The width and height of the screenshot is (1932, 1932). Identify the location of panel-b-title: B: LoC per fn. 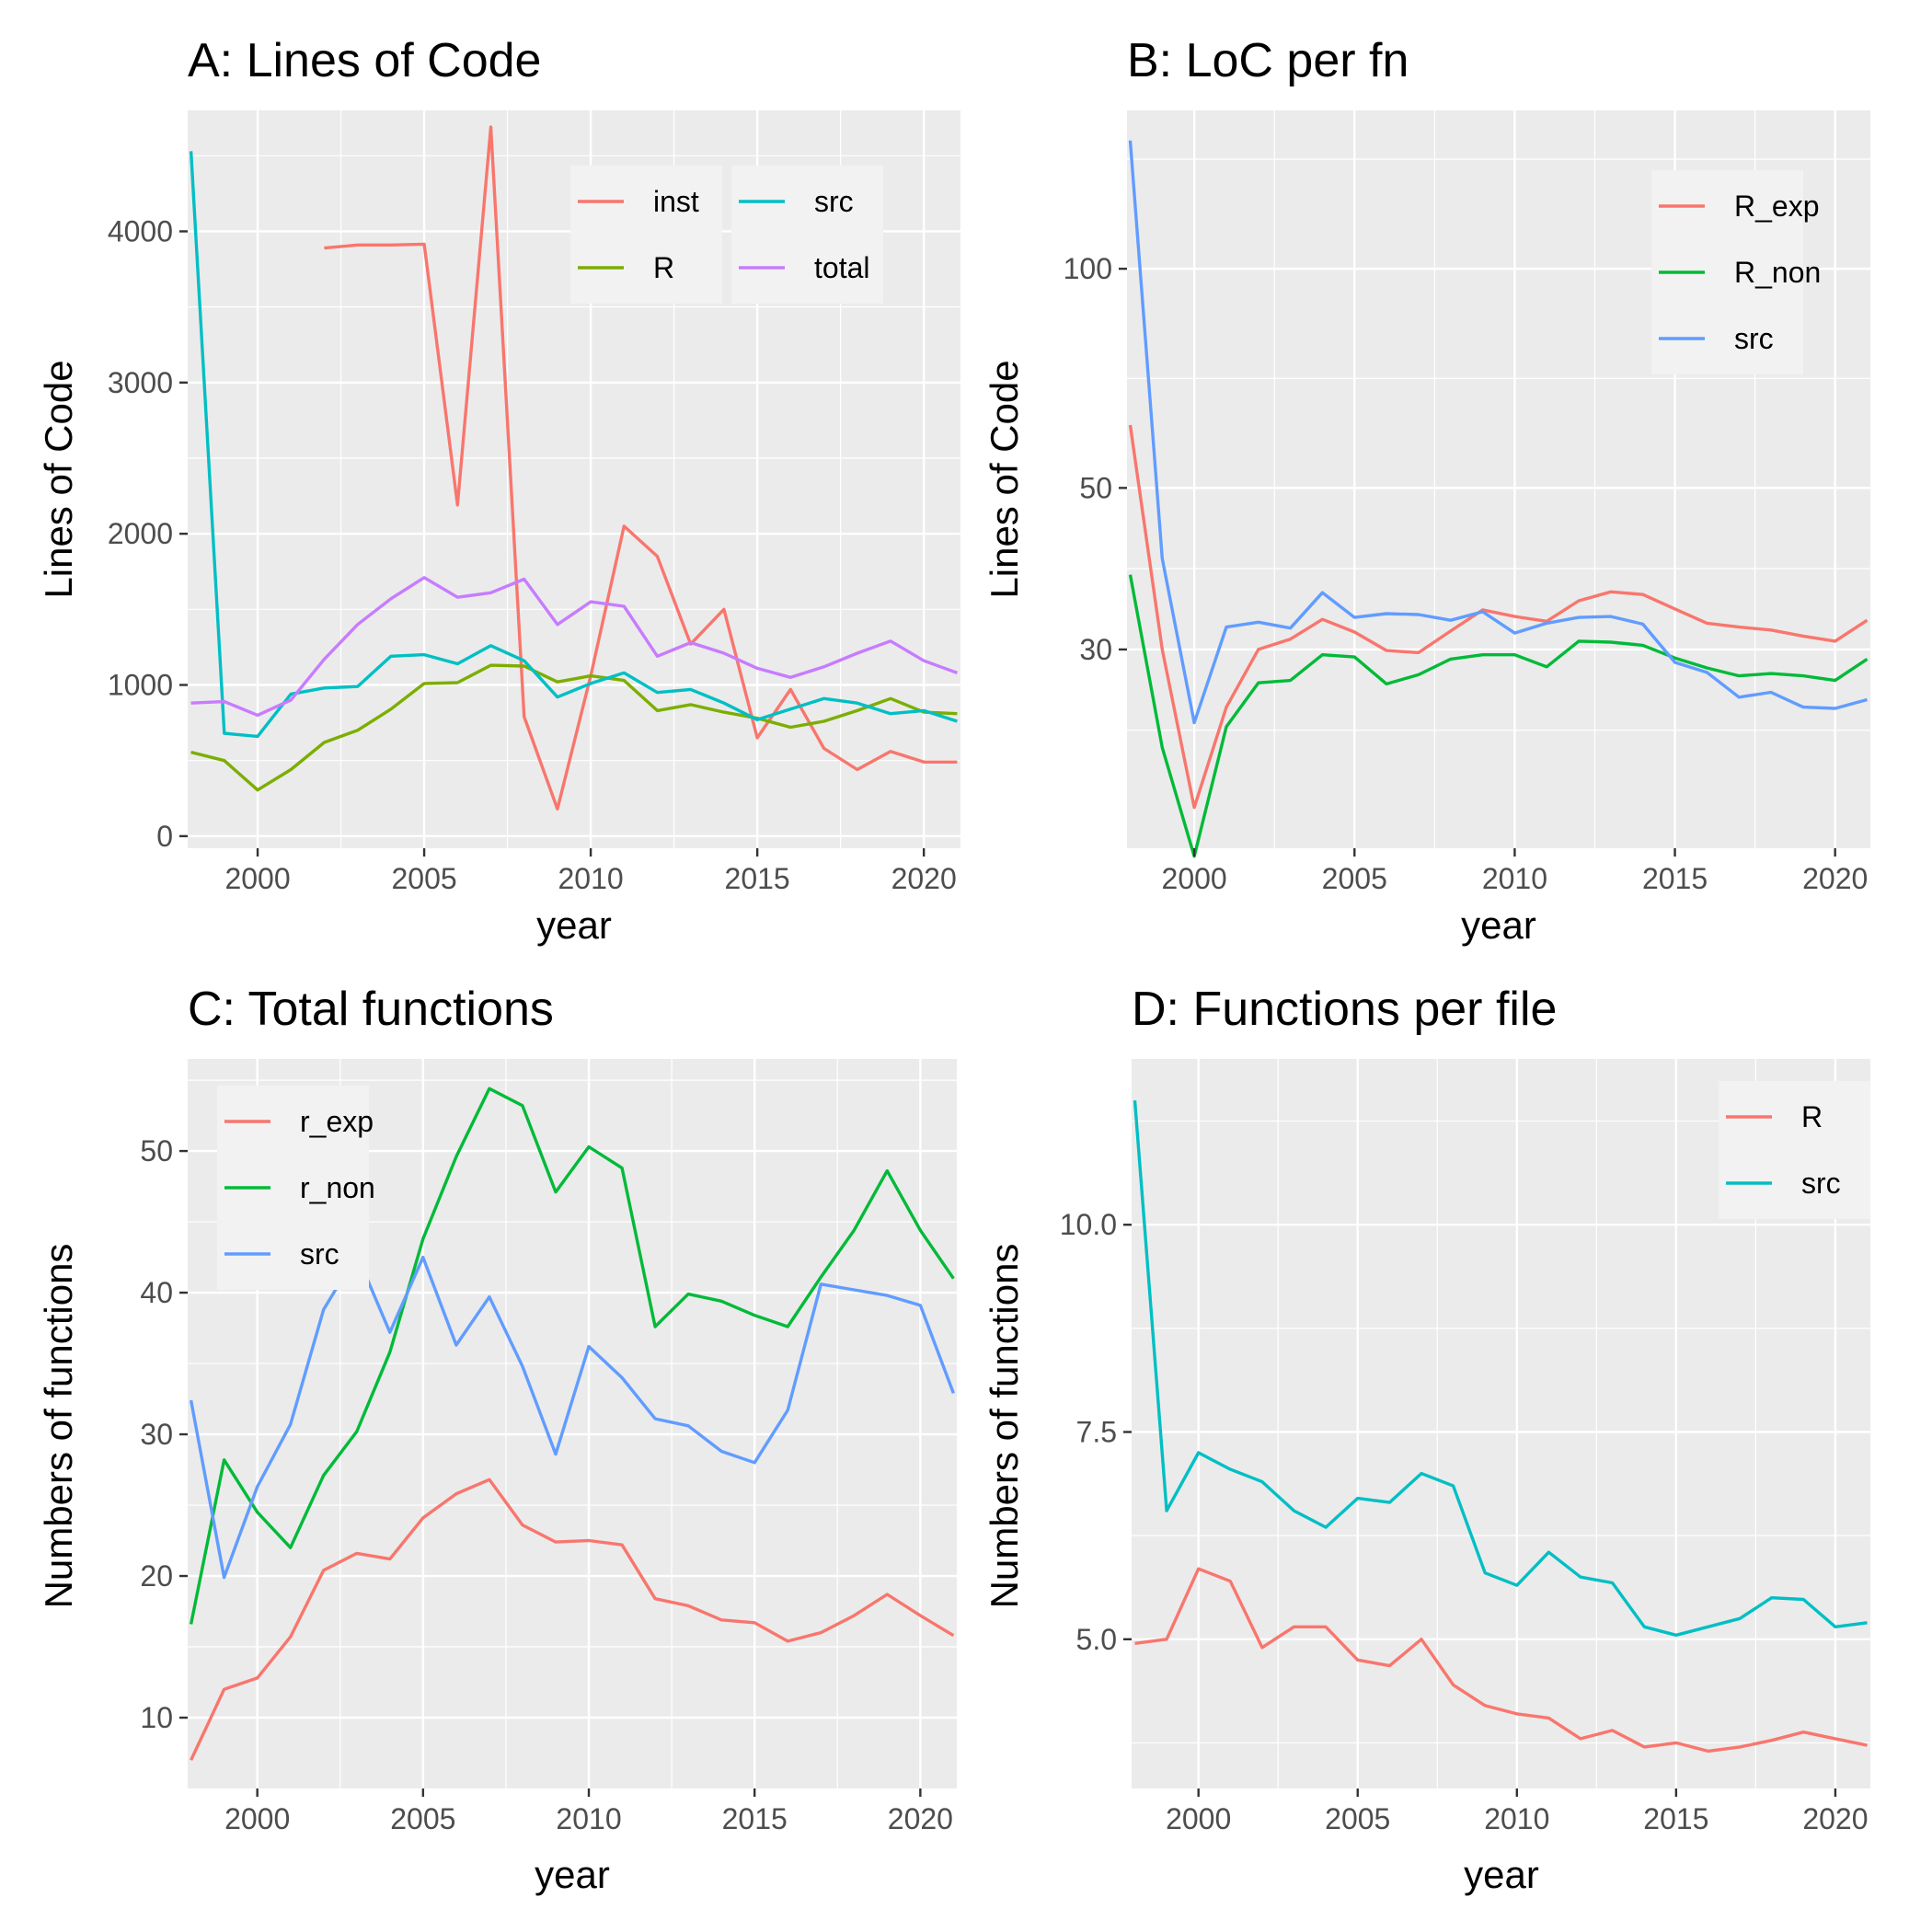
(1268, 60).